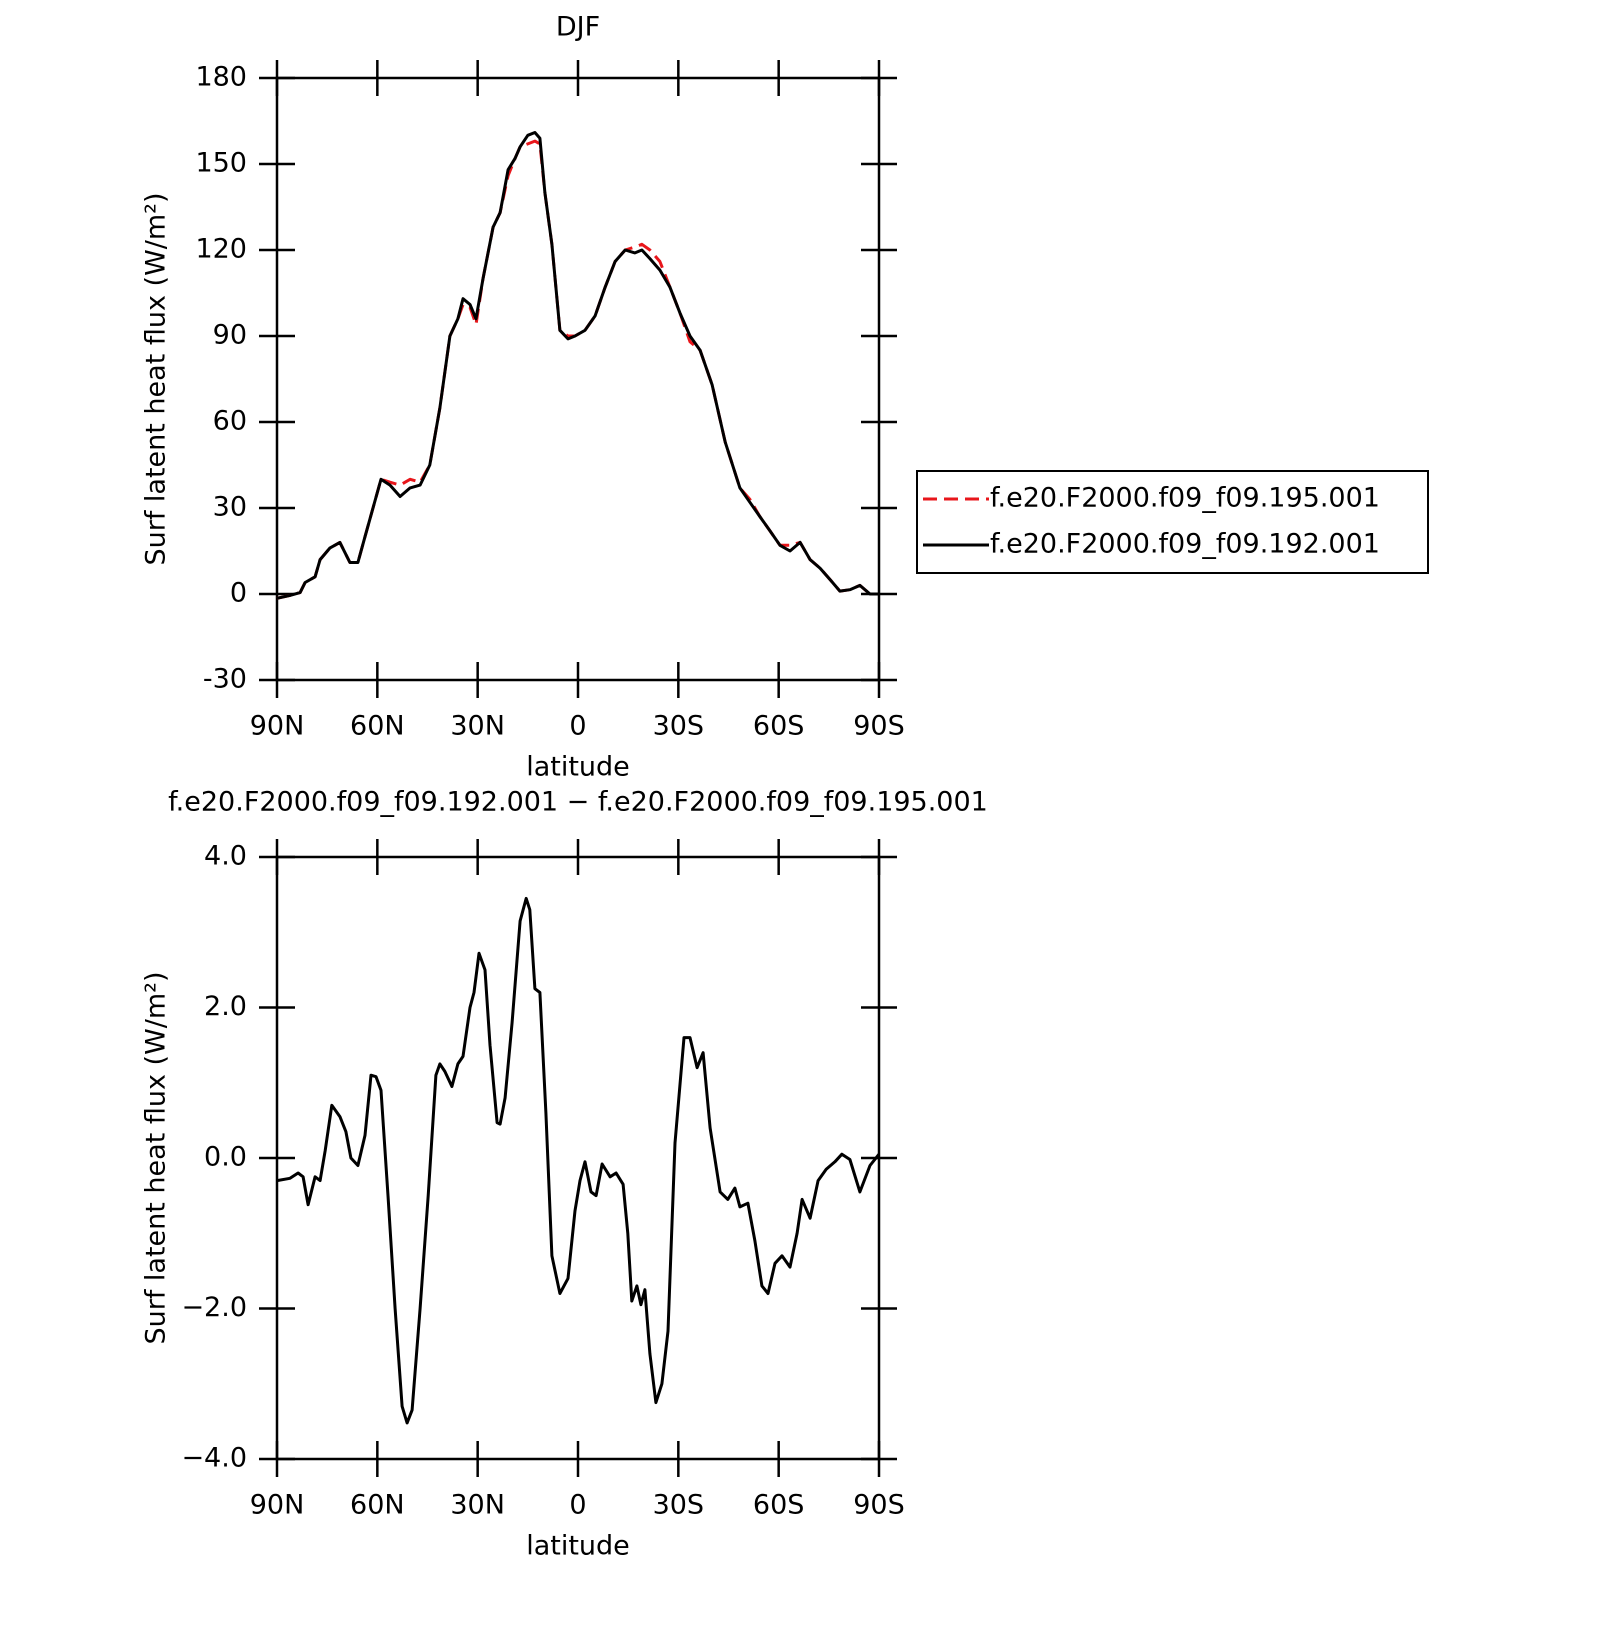 The height and width of the screenshot is (1641, 1602). What do you see at coordinates (225, 1157) in the screenshot?
I see `y-tick-label: 0.0` at bounding box center [225, 1157].